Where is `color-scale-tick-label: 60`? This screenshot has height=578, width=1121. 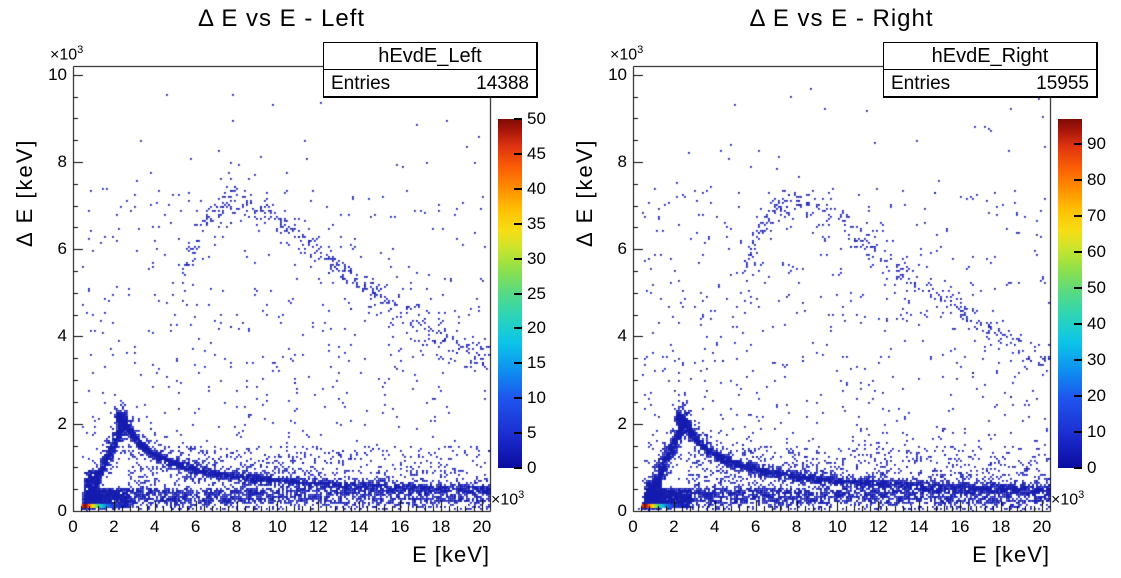 color-scale-tick-label: 60 is located at coordinates (1096, 252).